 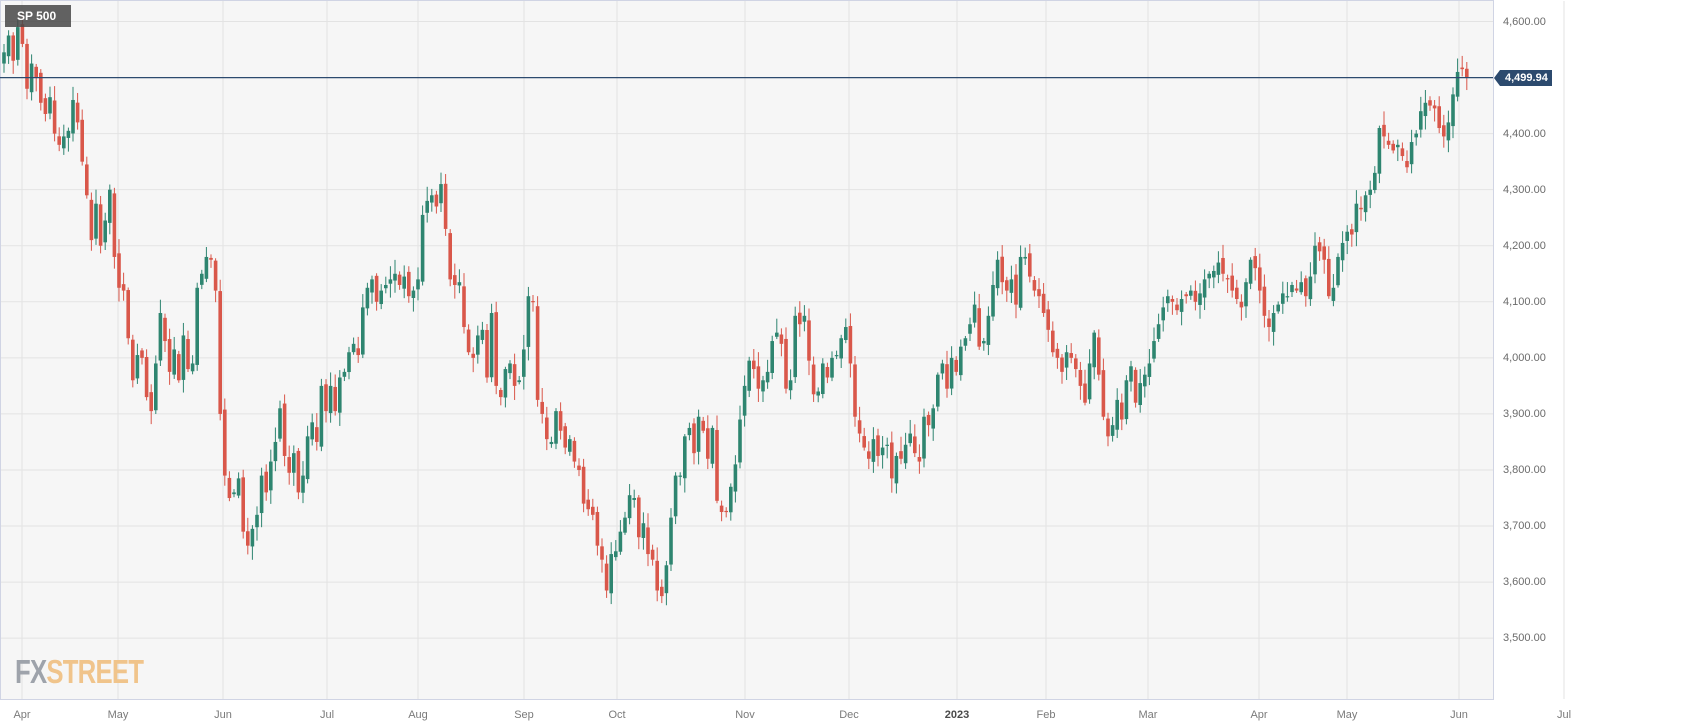 What do you see at coordinates (1347, 715) in the screenshot?
I see `x-tick-label: May` at bounding box center [1347, 715].